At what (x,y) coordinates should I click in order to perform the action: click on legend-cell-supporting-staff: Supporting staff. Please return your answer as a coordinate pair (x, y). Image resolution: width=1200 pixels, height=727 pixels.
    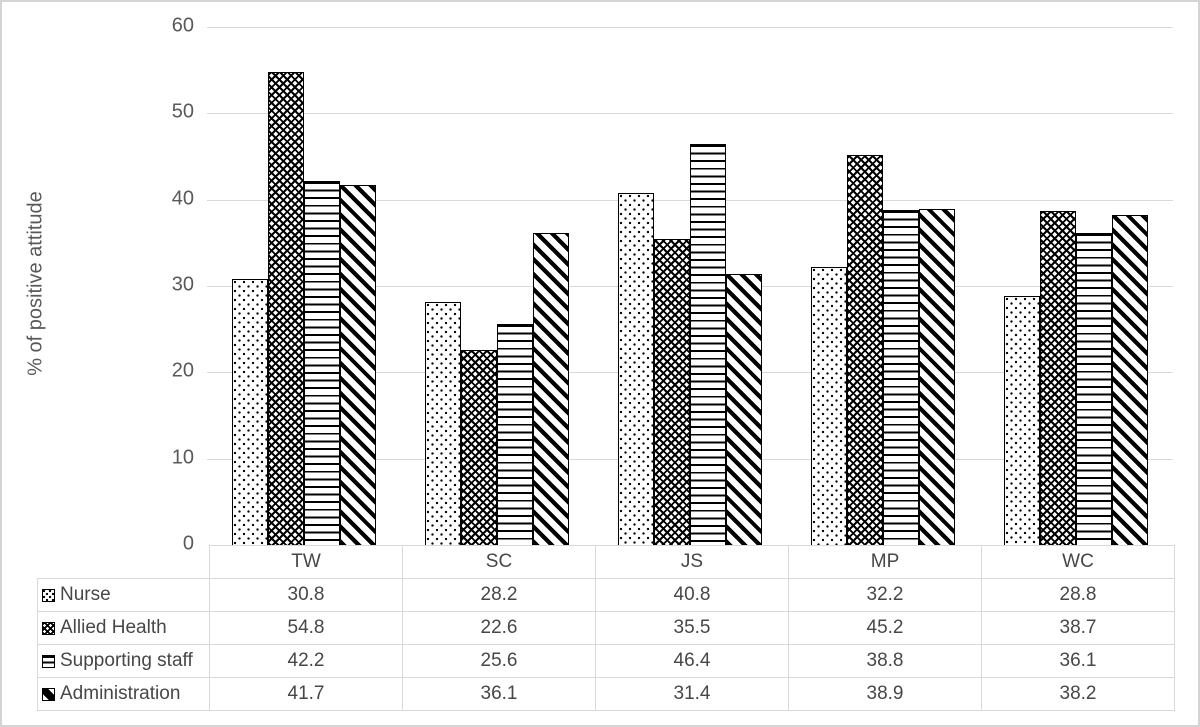
    Looking at the image, I should click on (123, 661).